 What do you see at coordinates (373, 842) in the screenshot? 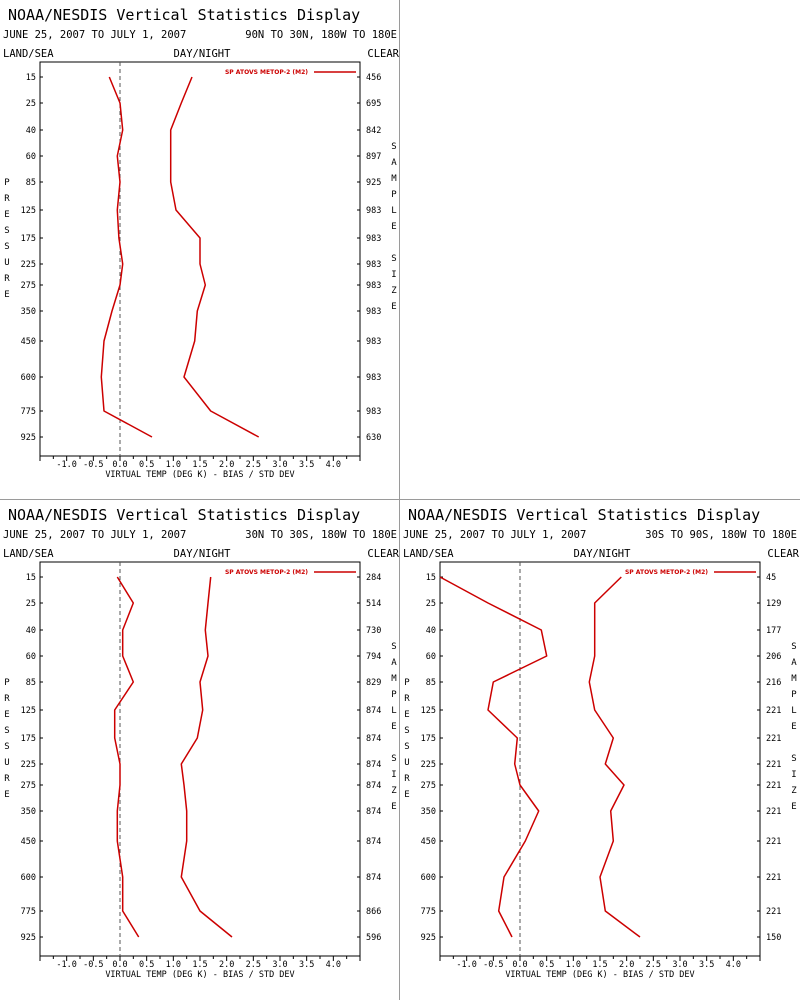
I see `sample-size-label: 874` at bounding box center [373, 842].